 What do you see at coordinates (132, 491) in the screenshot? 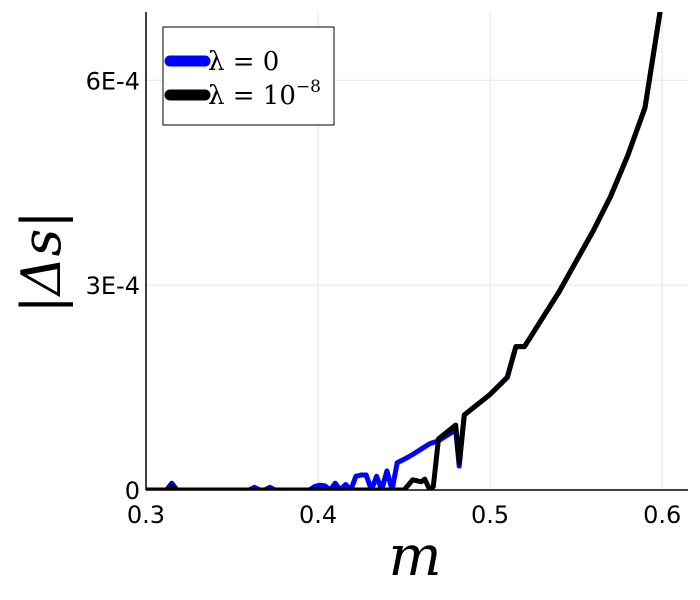
I see `y-tick-label: 0` at bounding box center [132, 491].